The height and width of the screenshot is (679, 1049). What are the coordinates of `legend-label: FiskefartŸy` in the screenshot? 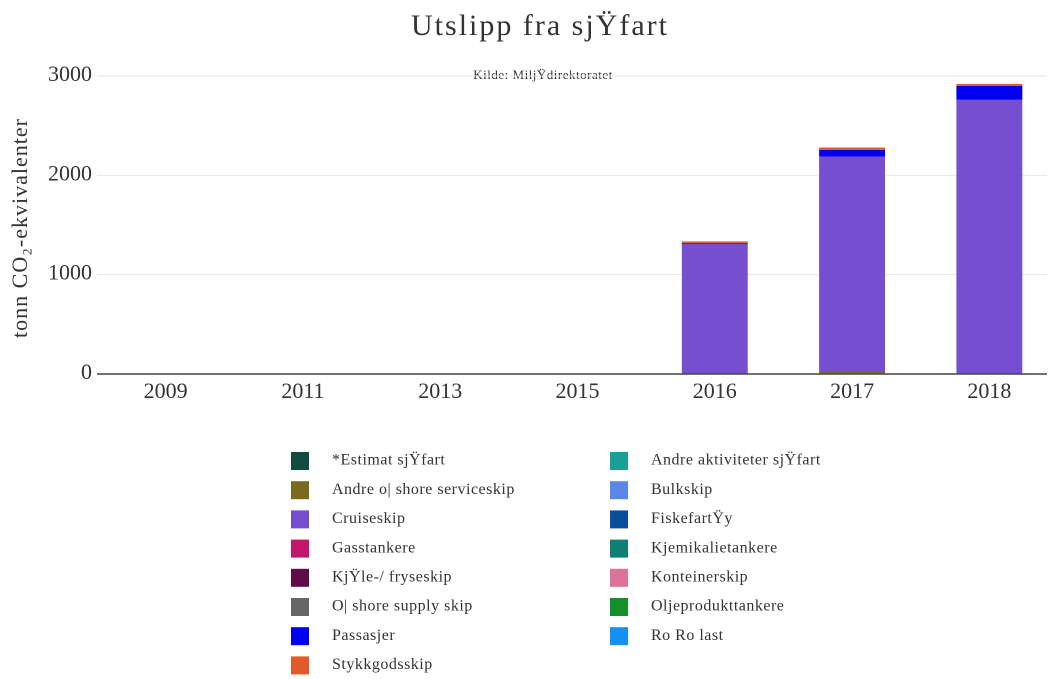 It's located at (692, 518).